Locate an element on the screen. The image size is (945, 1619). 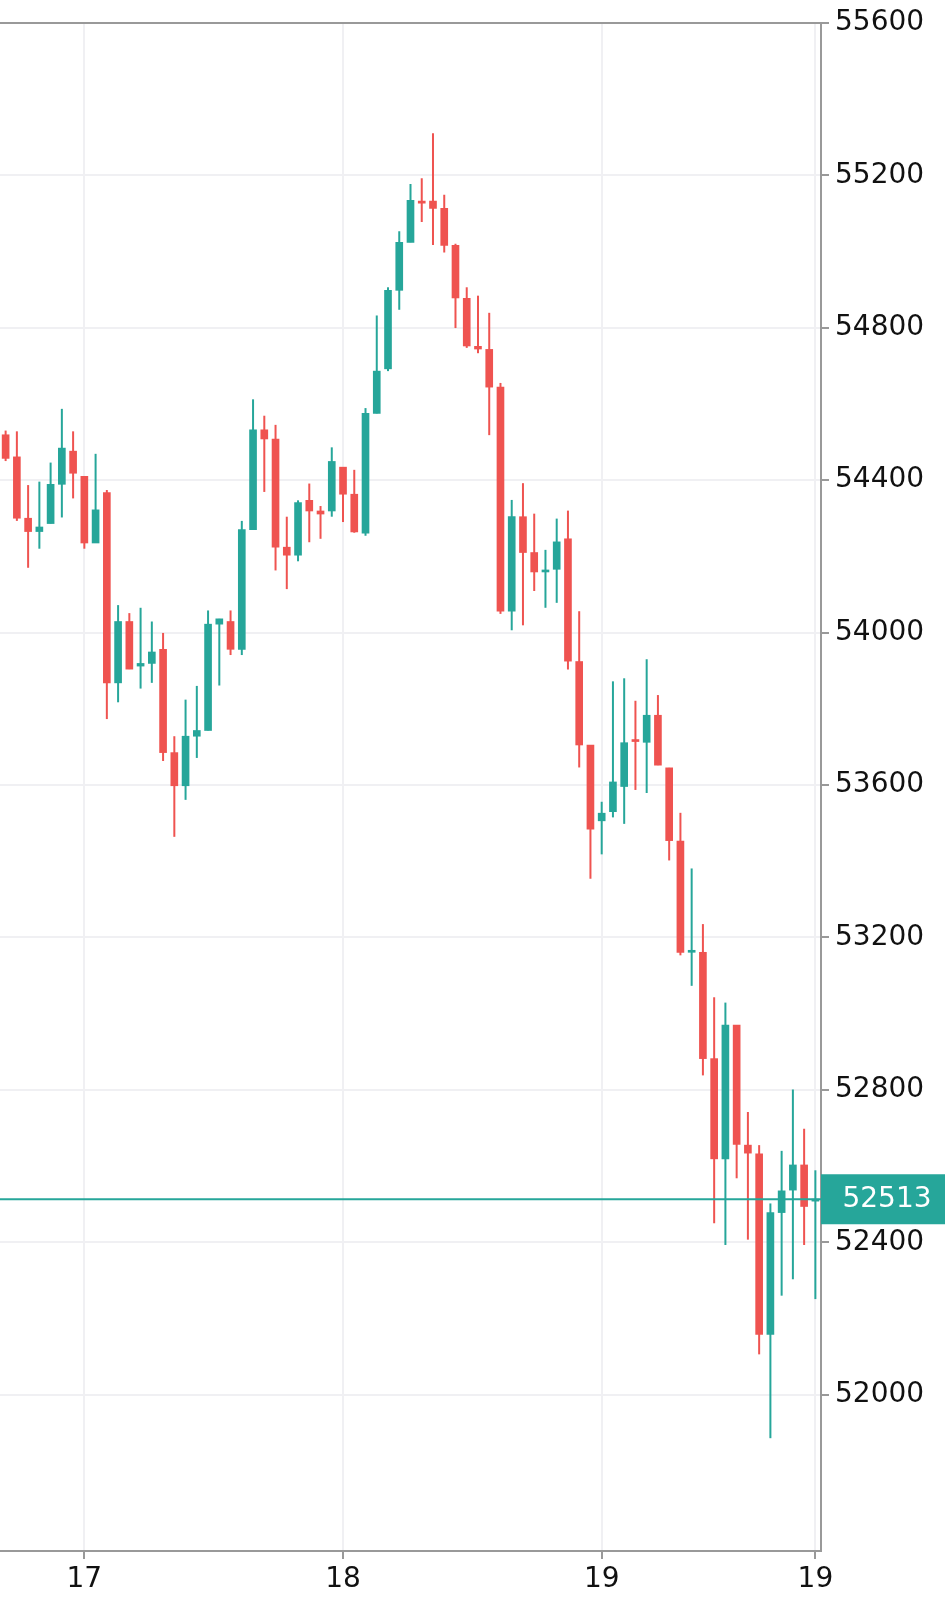
y-tick-label: 53200 is located at coordinates (880, 935).